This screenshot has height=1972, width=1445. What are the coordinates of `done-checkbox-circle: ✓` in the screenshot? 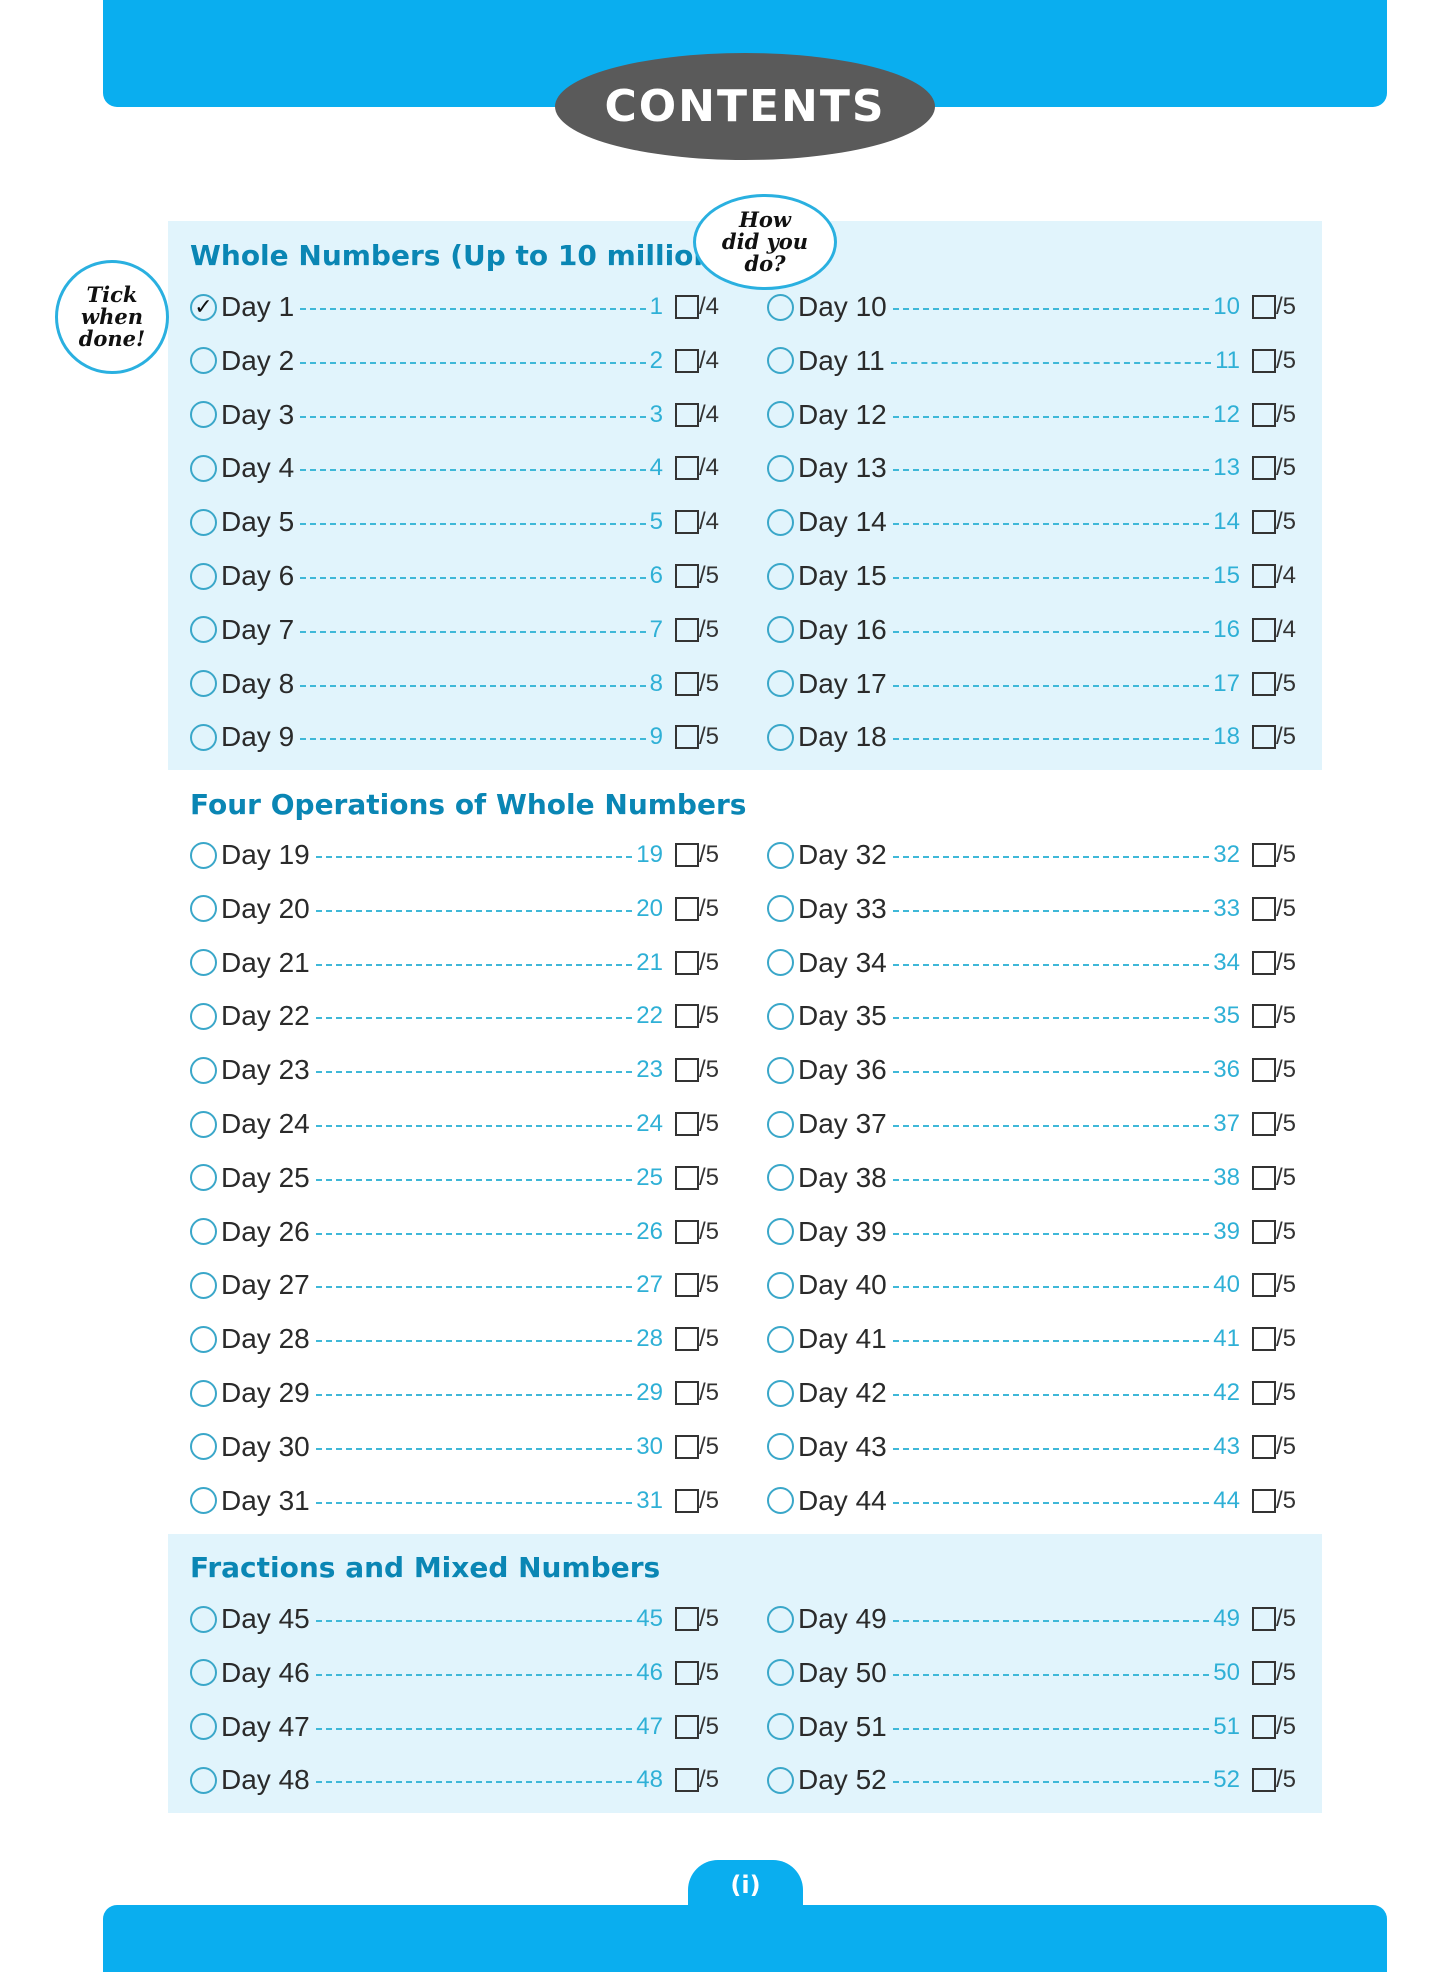 It's located at (203, 307).